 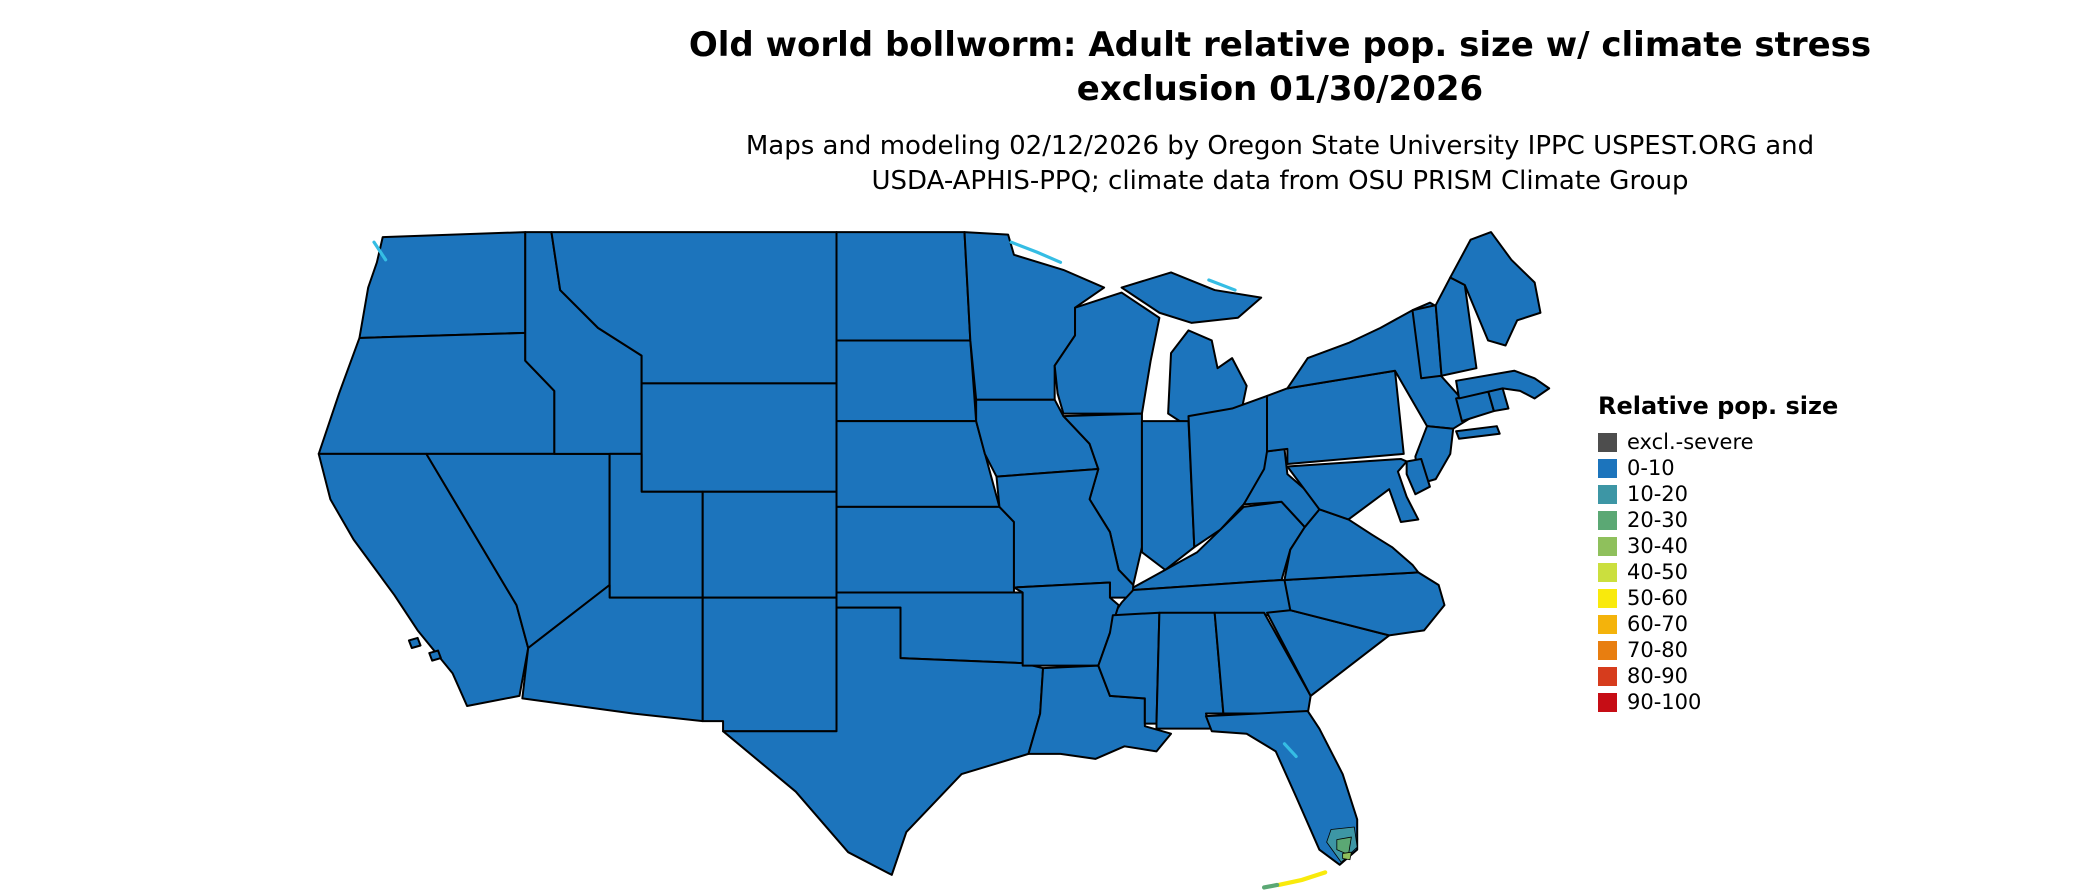 I want to click on state-mi-upper-peninsula, so click(x=1192, y=297).